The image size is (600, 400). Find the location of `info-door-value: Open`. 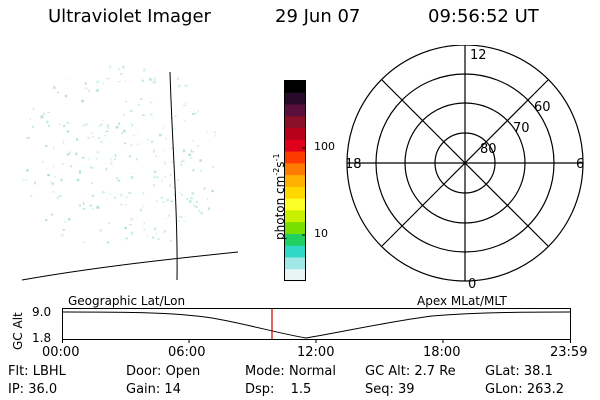

info-door-value: Open is located at coordinates (183, 371).